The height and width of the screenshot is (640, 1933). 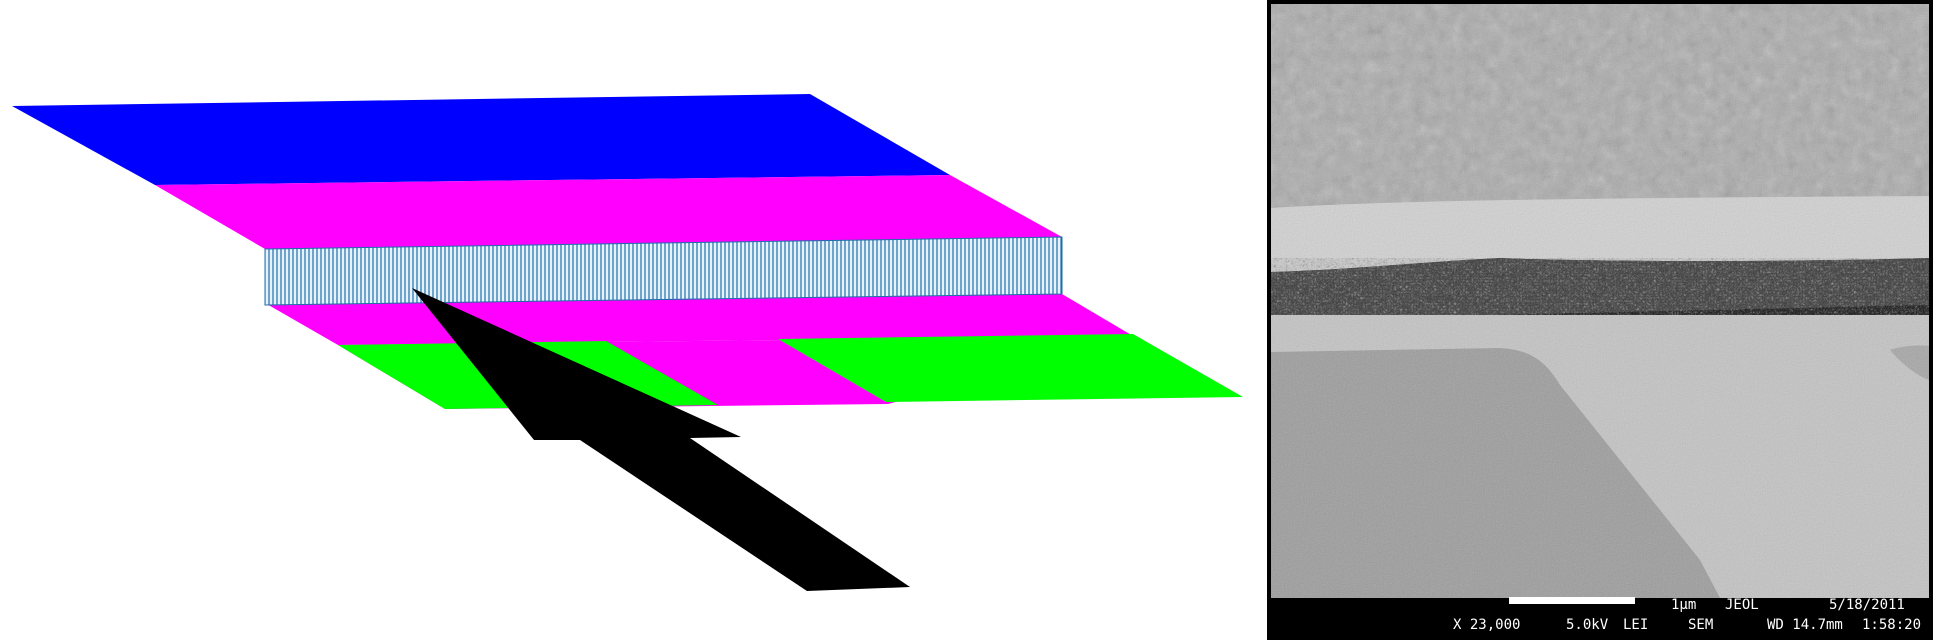 I want to click on sem-voltage: 5.0kV, so click(x=1587, y=625).